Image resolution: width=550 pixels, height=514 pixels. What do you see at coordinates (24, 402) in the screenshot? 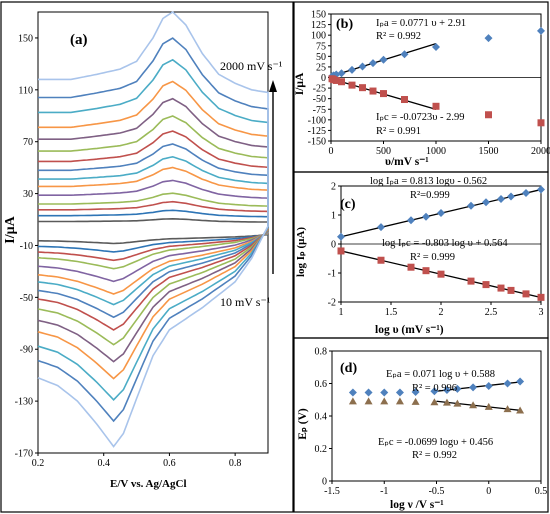
I see `panel-a-y-tick-label: -130` at bounding box center [24, 402].